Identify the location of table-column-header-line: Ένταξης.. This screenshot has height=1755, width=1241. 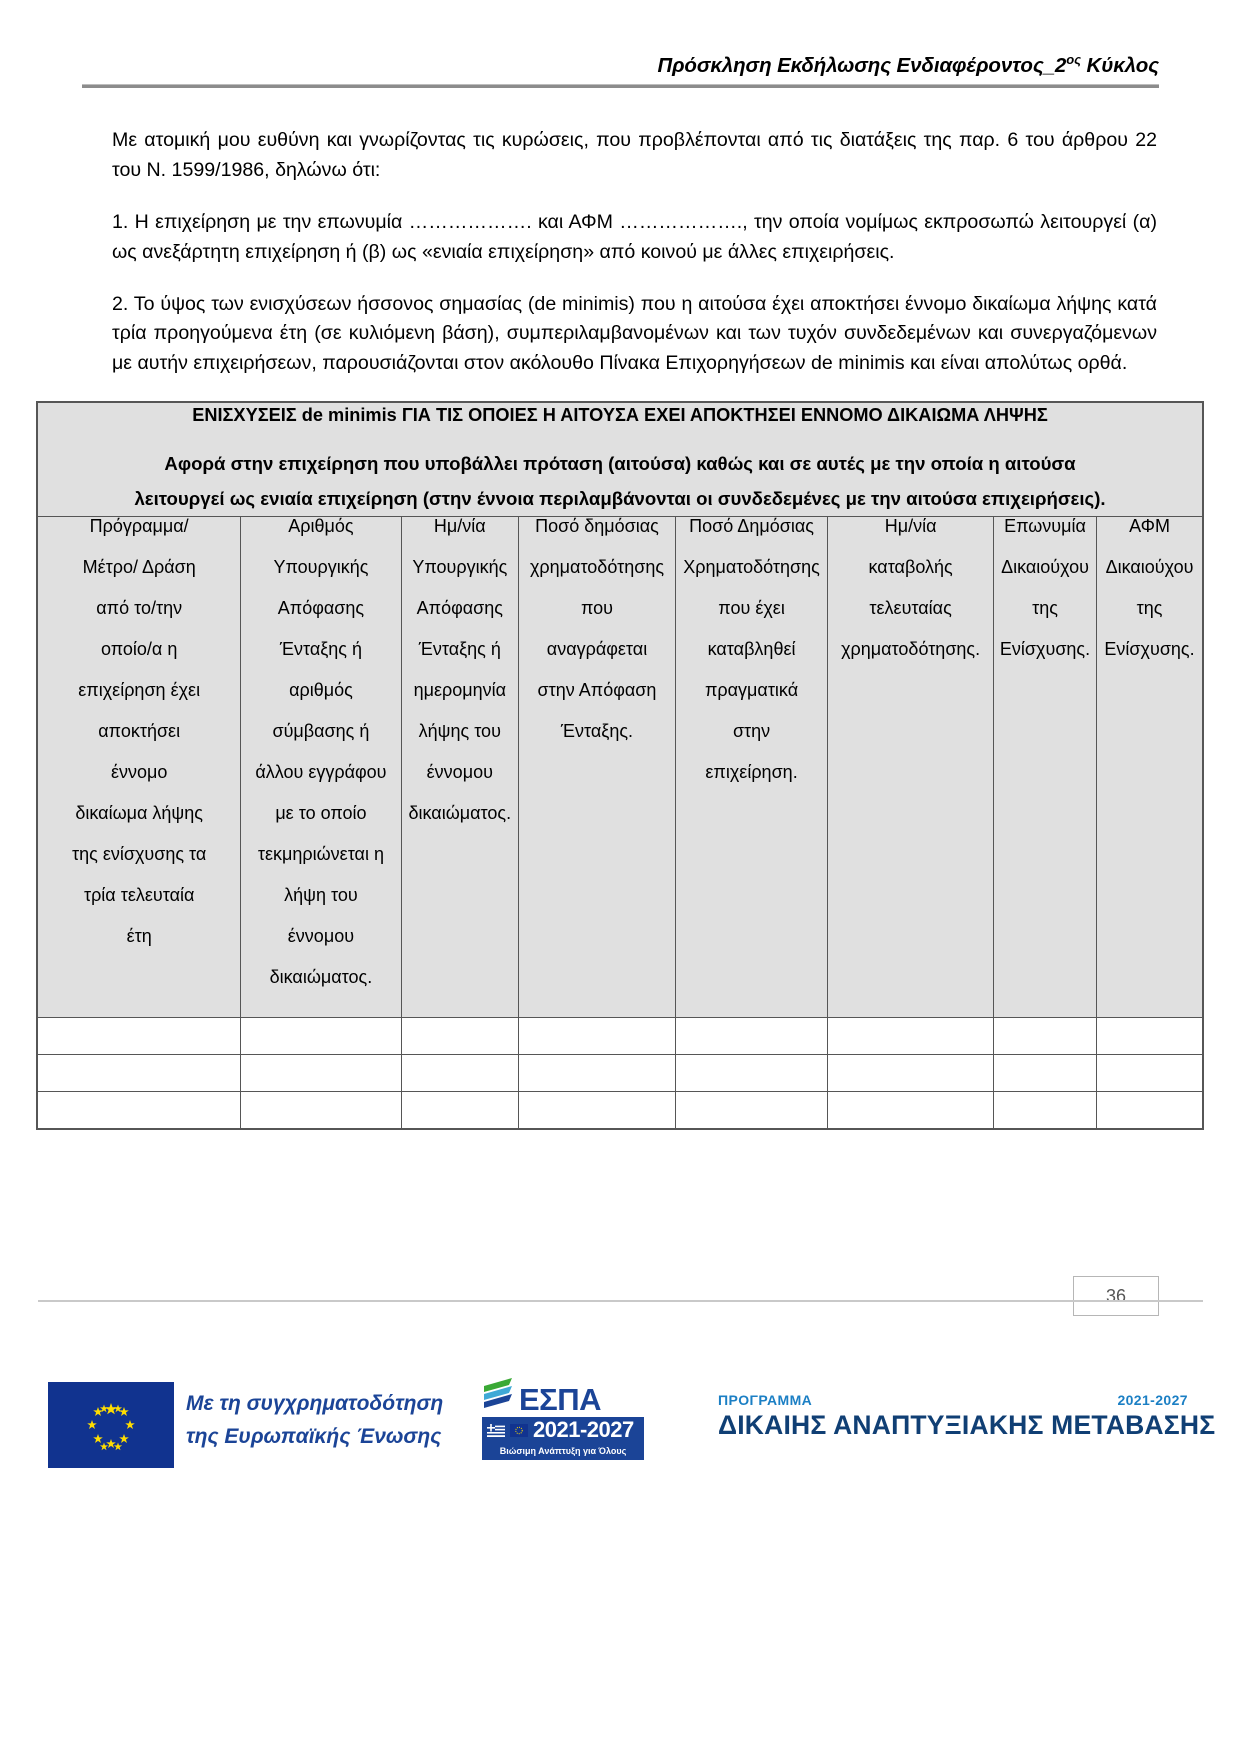
(597, 731).